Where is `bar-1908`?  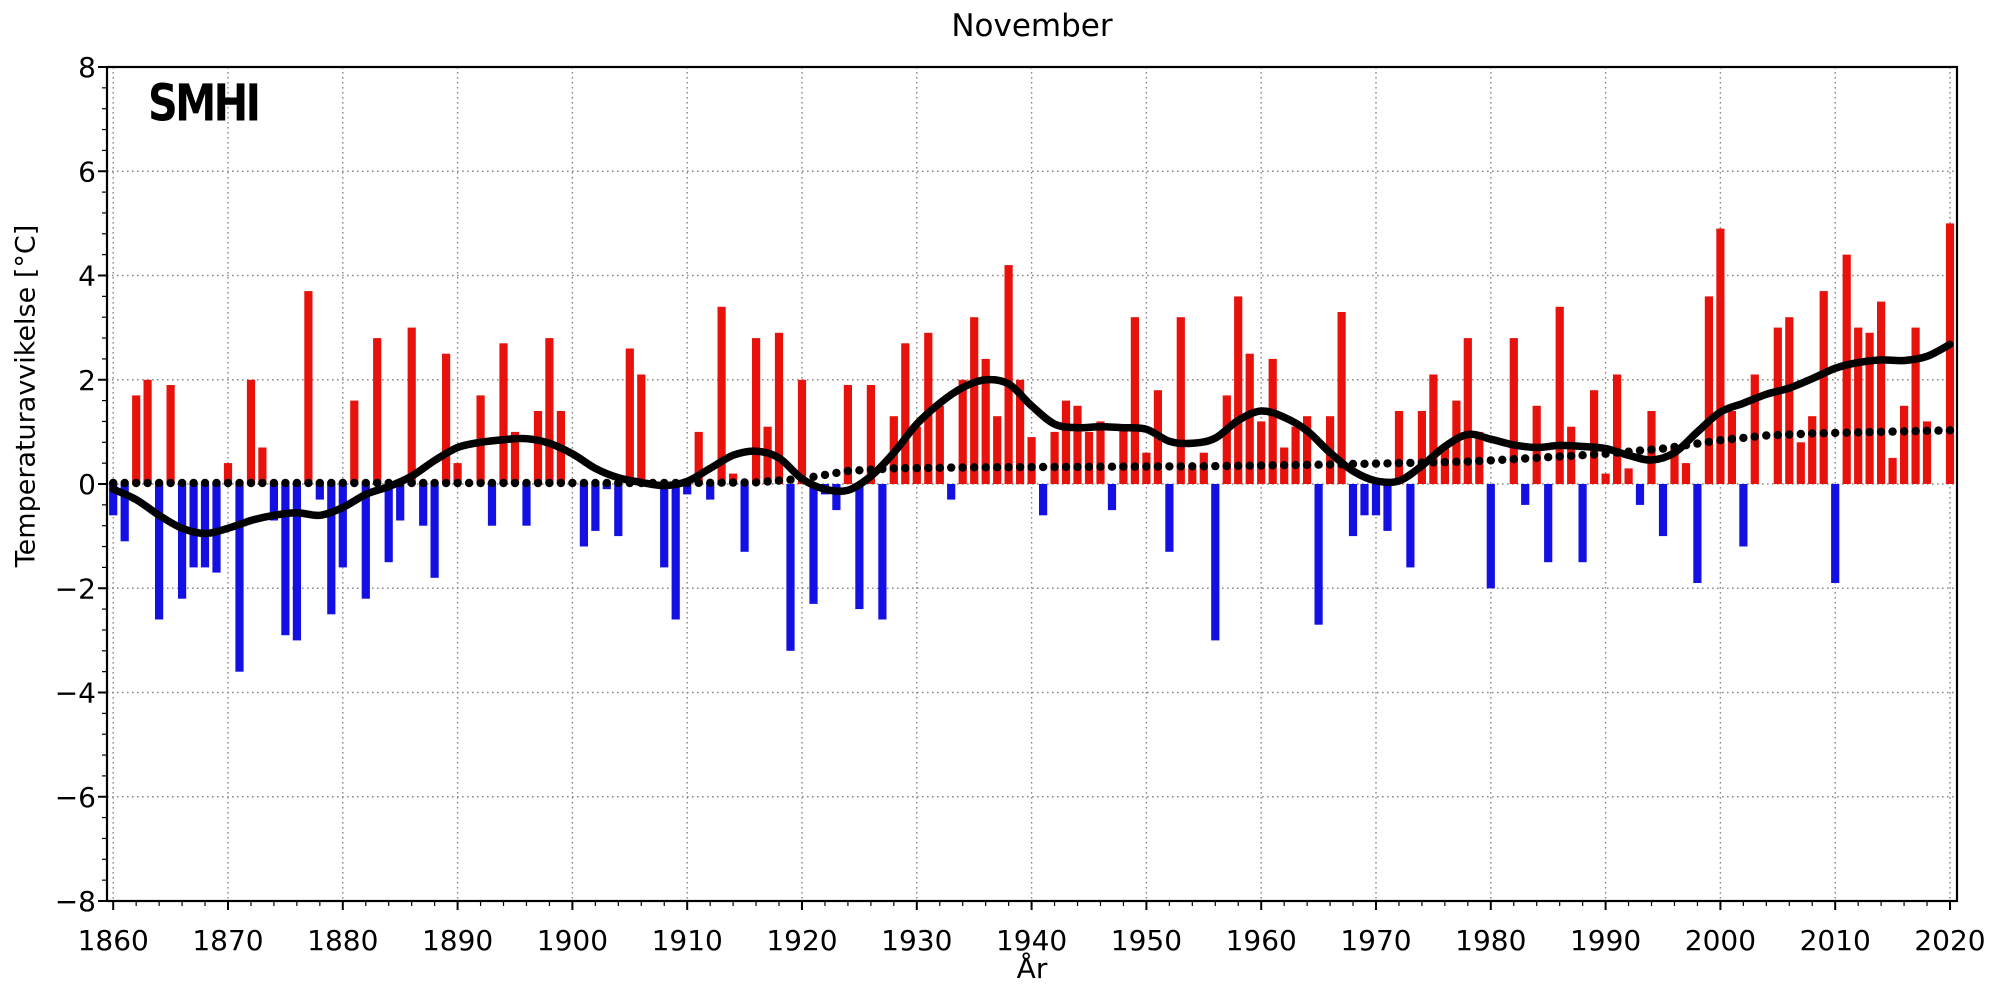
bar-1908 is located at coordinates (664, 526).